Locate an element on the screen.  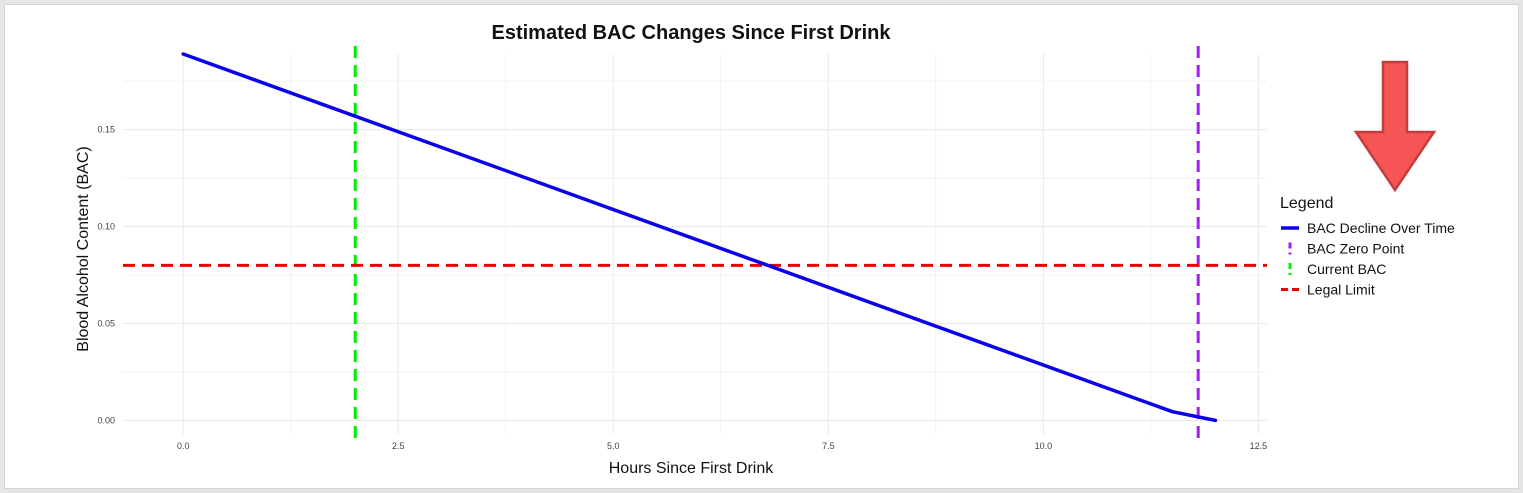
x-tick-label: 5.0 is located at coordinates (613, 446).